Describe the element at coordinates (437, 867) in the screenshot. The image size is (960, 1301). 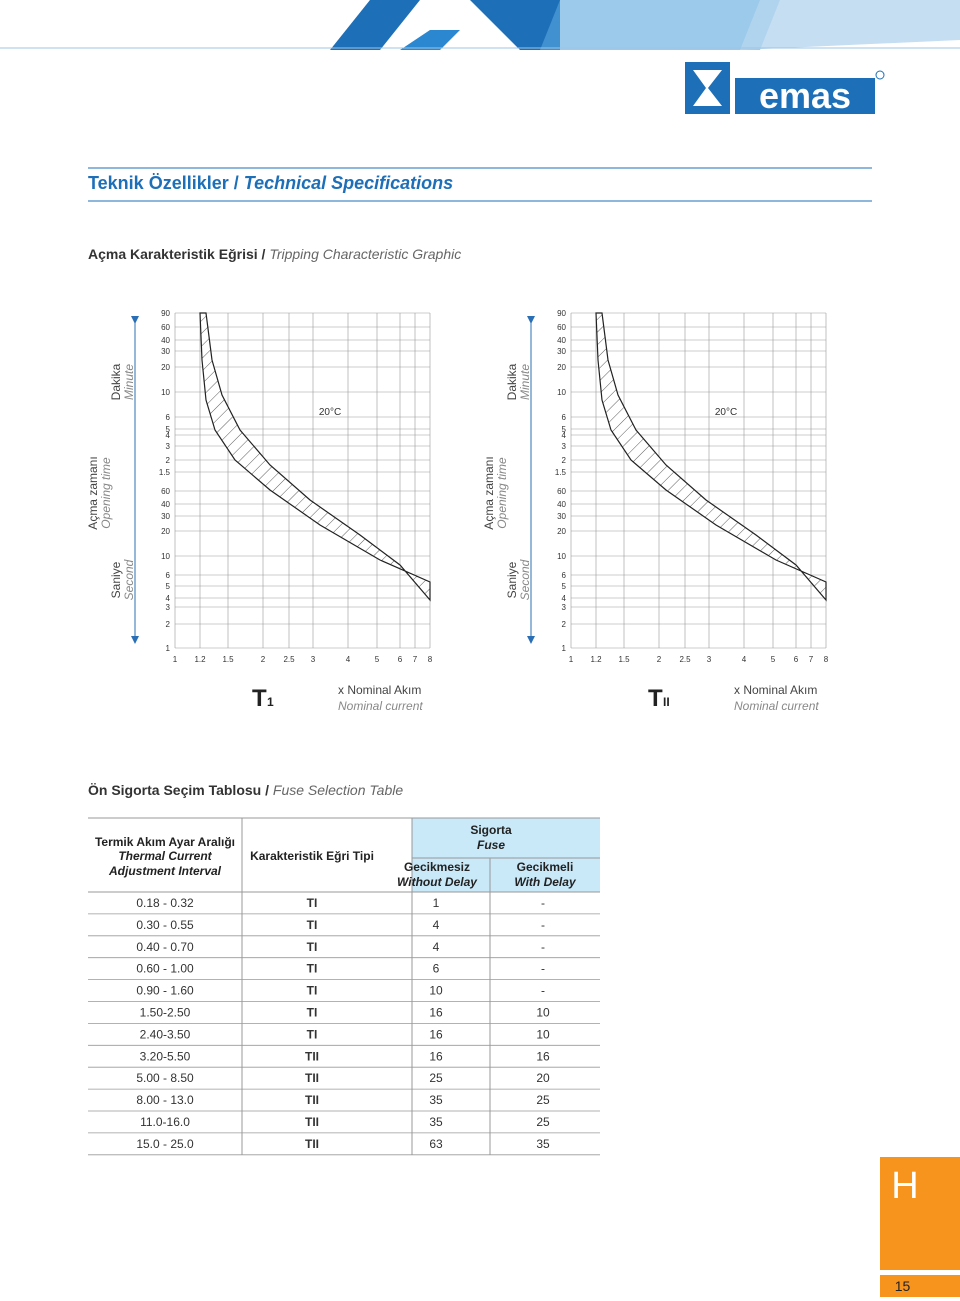
I see `table-header: Gecikmesiz` at that location.